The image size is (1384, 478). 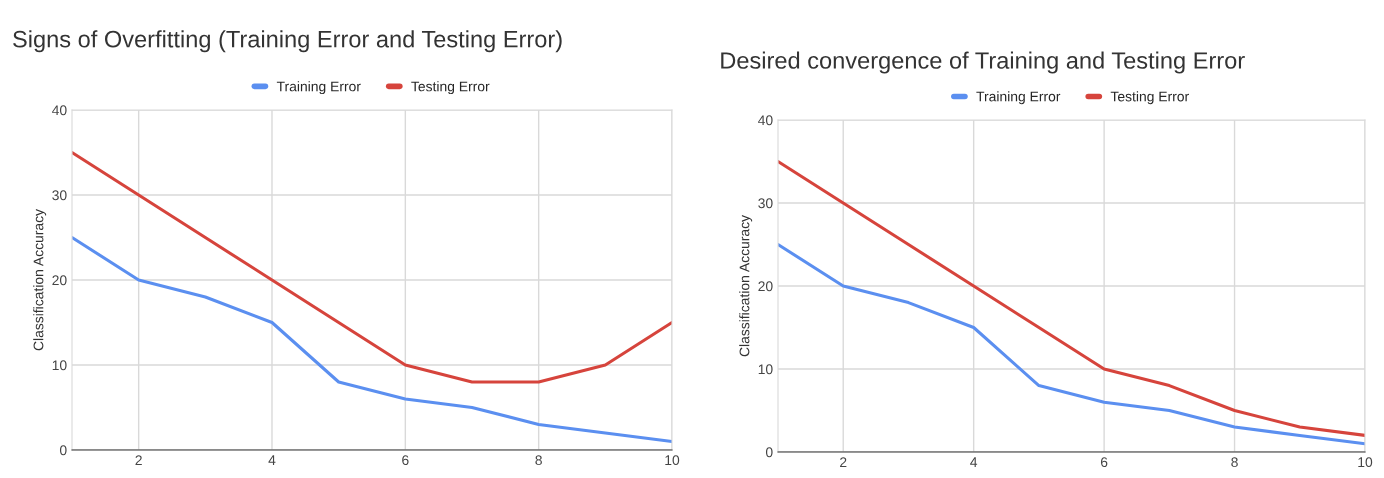 I want to click on chart-title: Desired convergence of Training and Testing Error, so click(x=983, y=62).